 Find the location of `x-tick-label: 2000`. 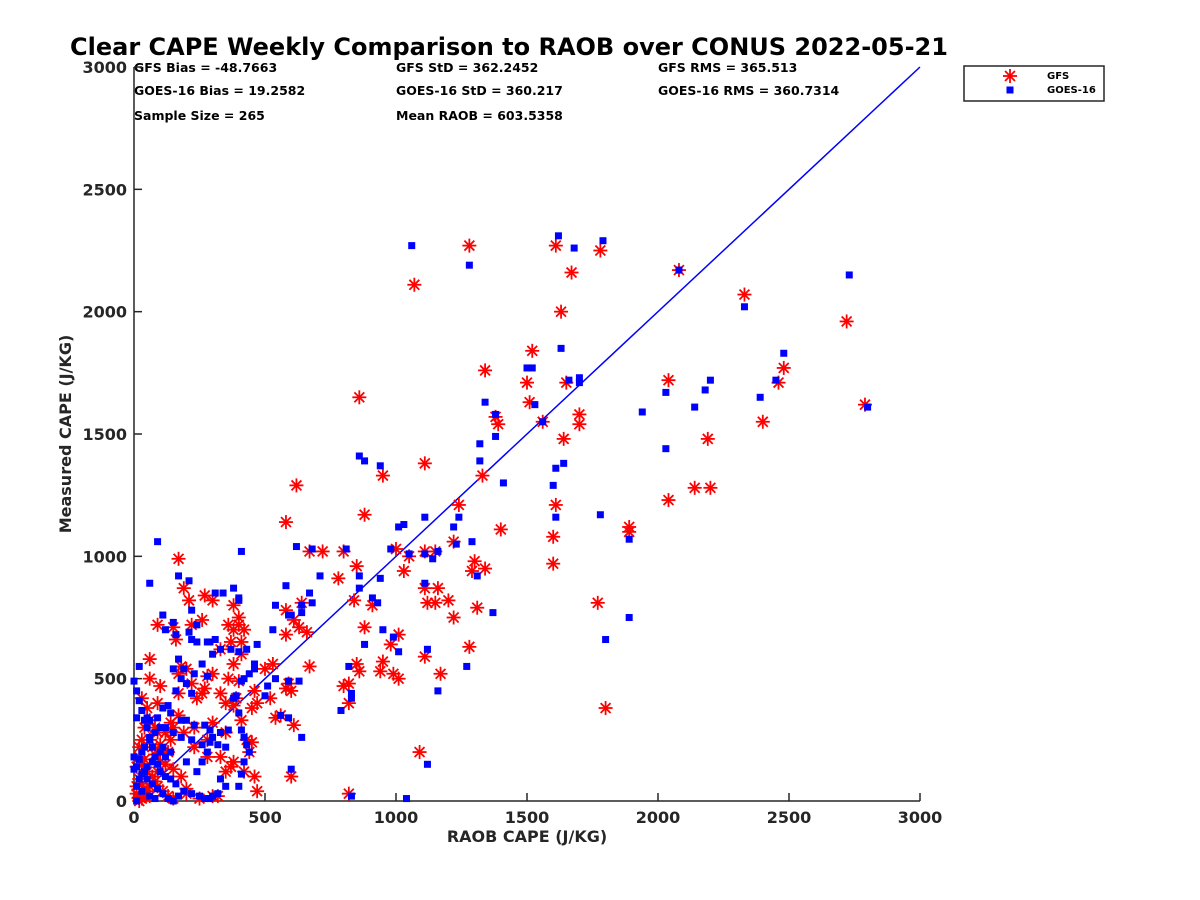

x-tick-label: 2000 is located at coordinates (658, 817).